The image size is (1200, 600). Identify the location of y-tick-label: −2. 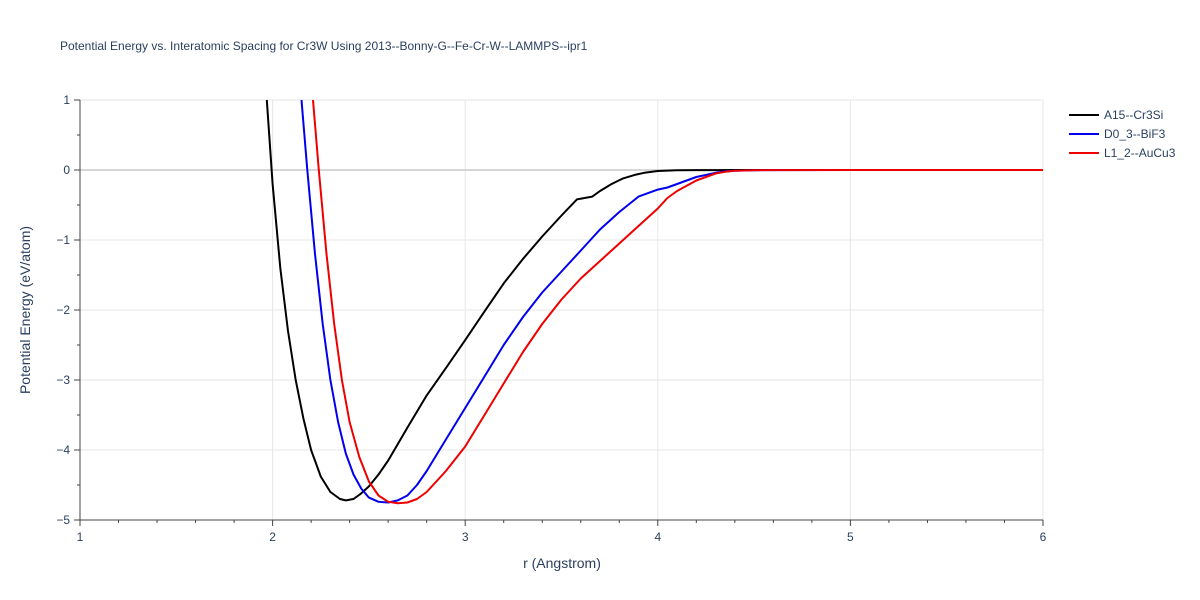
(63, 310).